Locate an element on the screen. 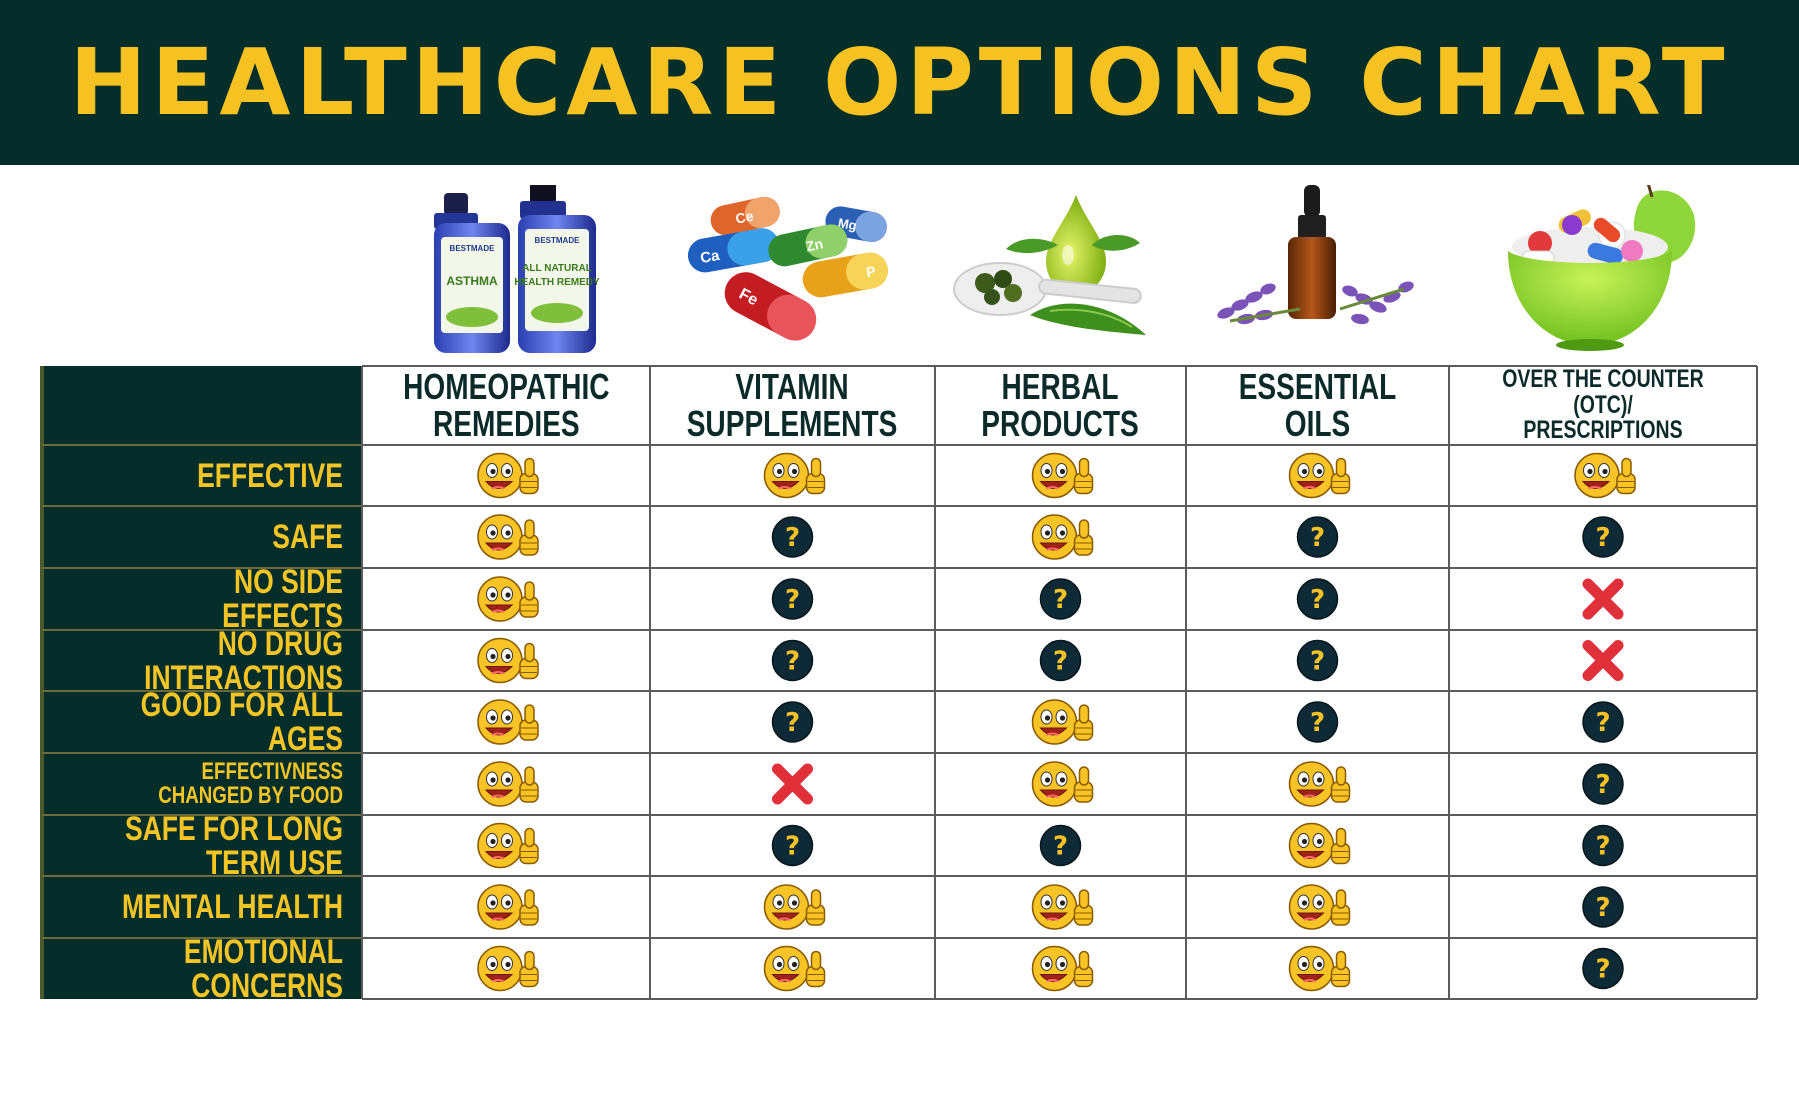 The image size is (1799, 1113). column-header-line: HERBAL is located at coordinates (1060, 386).